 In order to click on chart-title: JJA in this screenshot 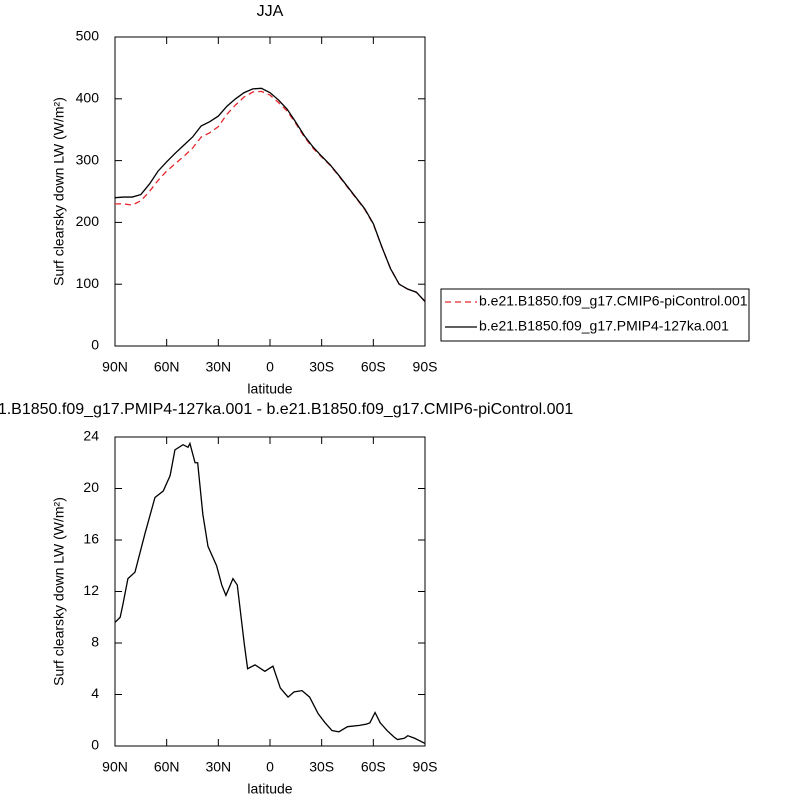, I will do `click(270, 11)`.